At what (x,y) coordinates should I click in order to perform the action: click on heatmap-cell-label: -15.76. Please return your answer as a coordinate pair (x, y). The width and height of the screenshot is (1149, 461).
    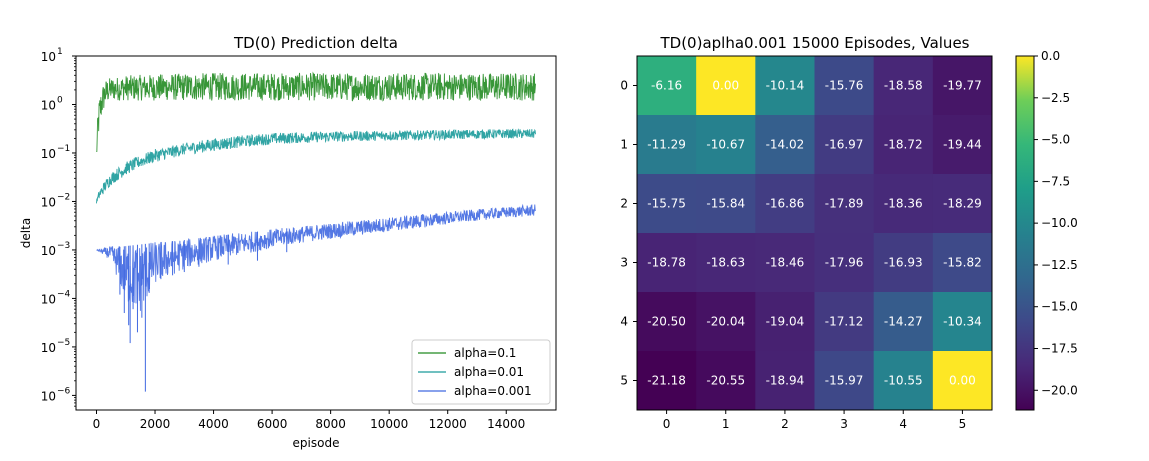
    Looking at the image, I should click on (844, 86).